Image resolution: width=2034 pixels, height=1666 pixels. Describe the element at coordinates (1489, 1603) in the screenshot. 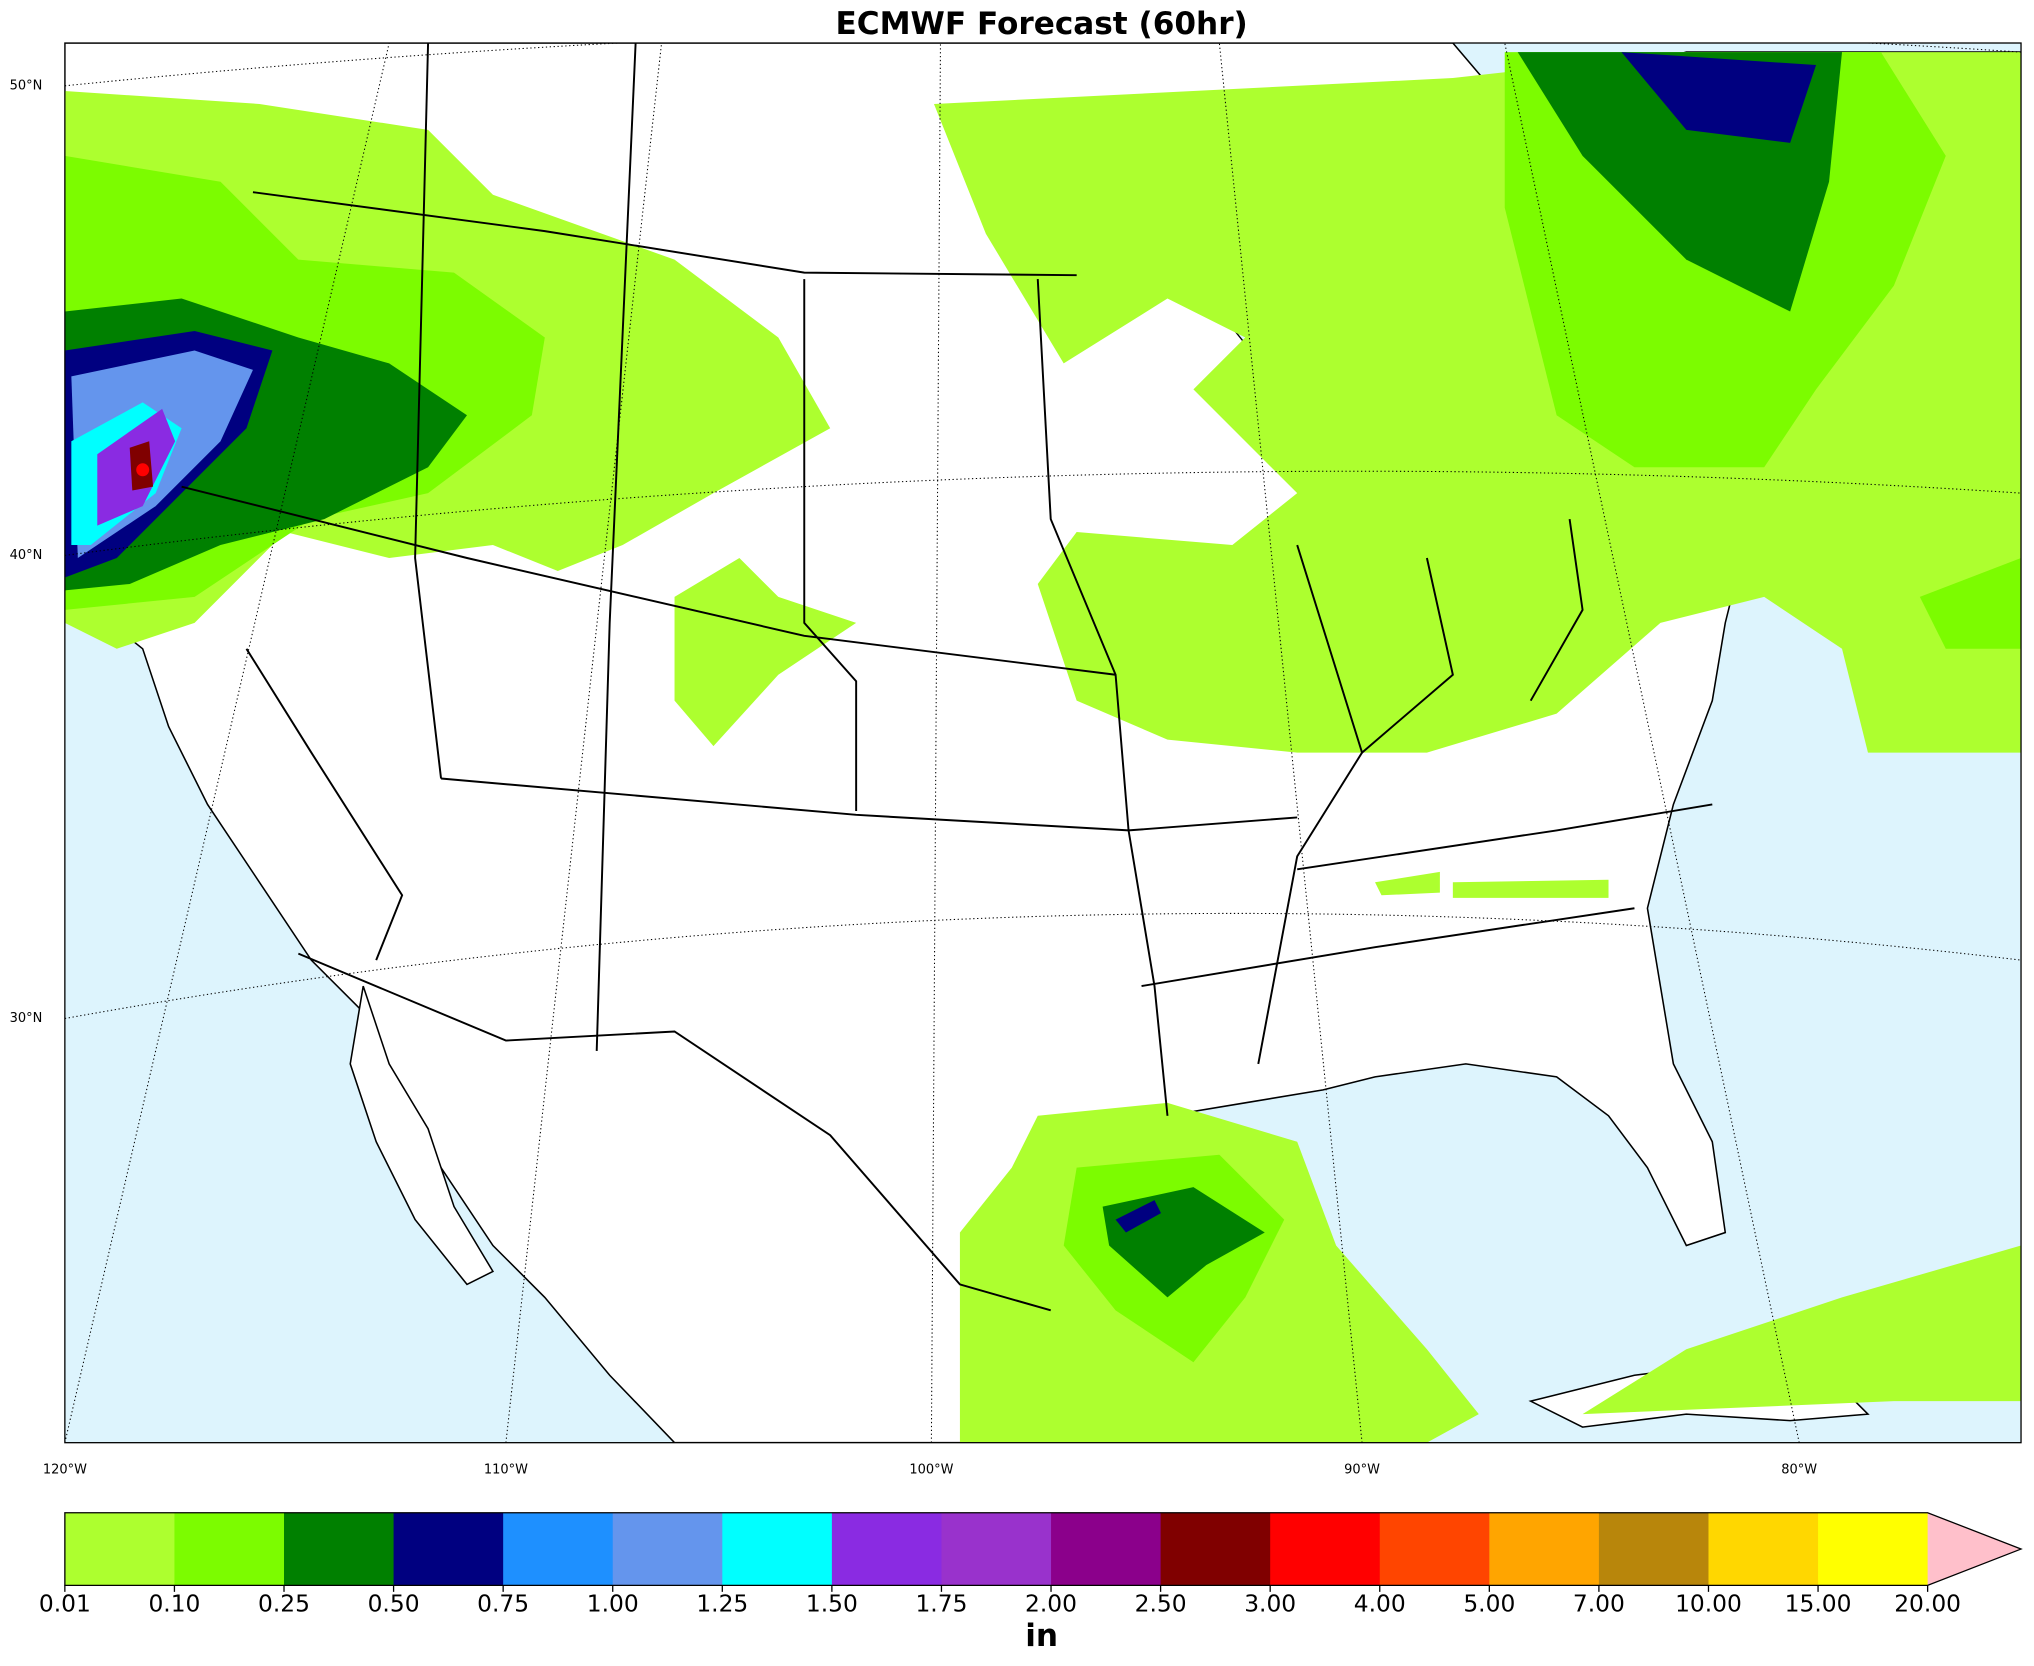

I see `colorbar-tick-label: 5.00` at that location.